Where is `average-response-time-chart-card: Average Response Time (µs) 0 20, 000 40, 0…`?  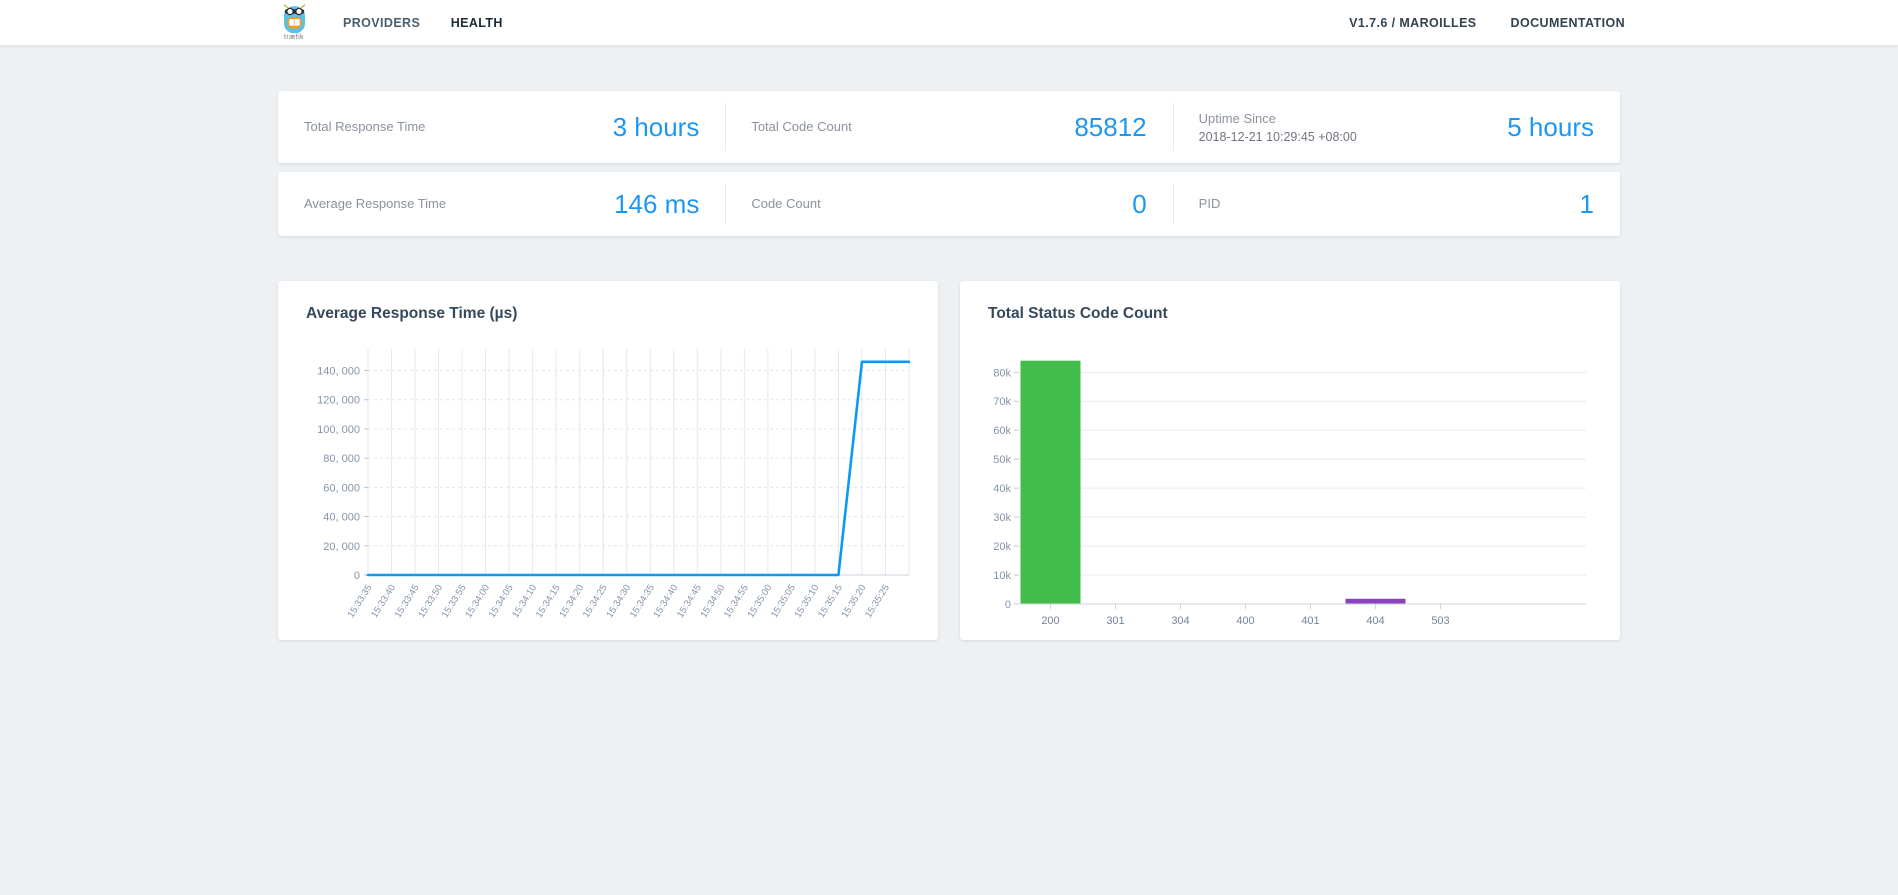 average-response-time-chart-card: Average Response Time (µs) 0 20, 000 40, 0… is located at coordinates (608, 460).